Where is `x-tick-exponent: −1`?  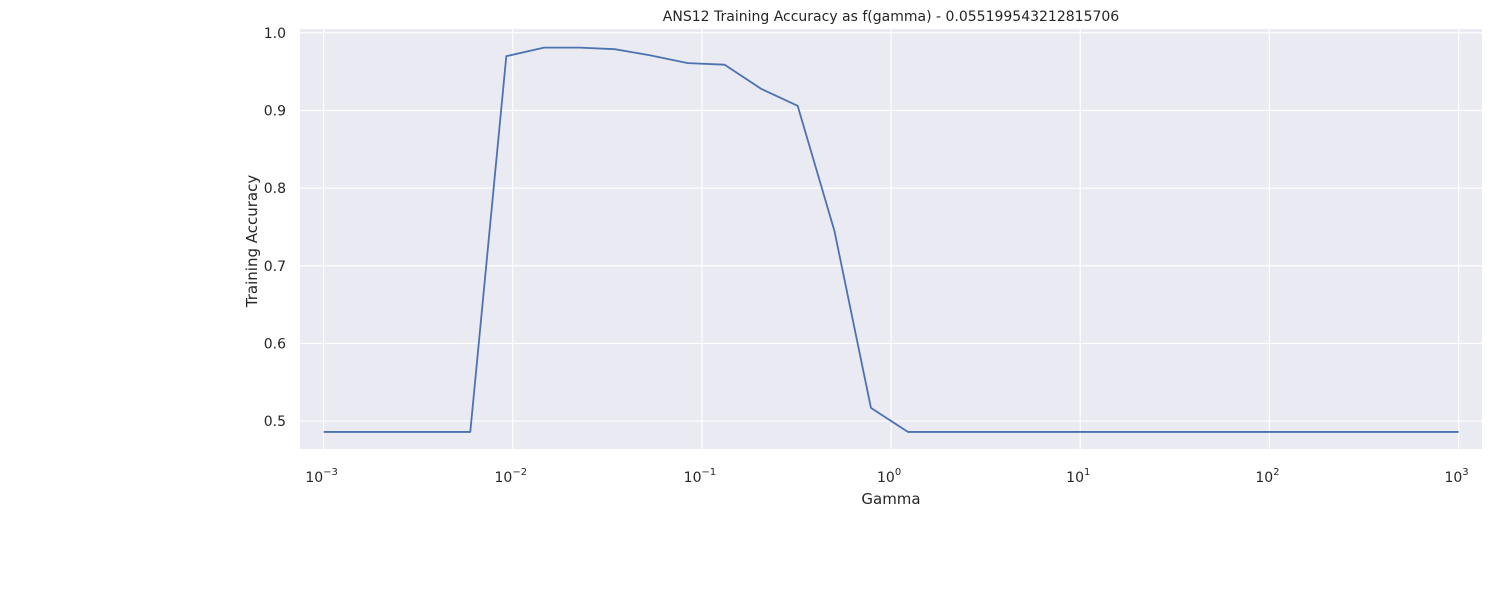 x-tick-exponent: −1 is located at coordinates (708, 472).